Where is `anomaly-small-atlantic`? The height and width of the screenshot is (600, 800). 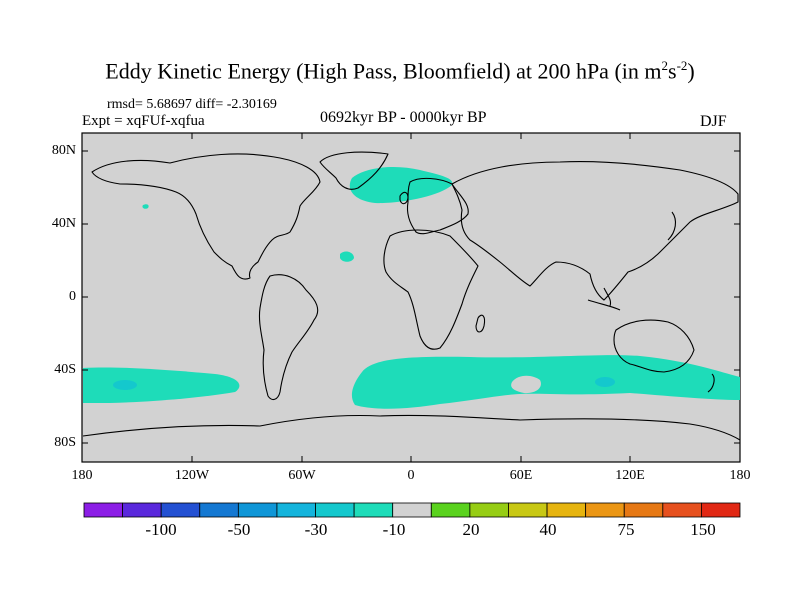
anomaly-small-atlantic is located at coordinates (347, 256).